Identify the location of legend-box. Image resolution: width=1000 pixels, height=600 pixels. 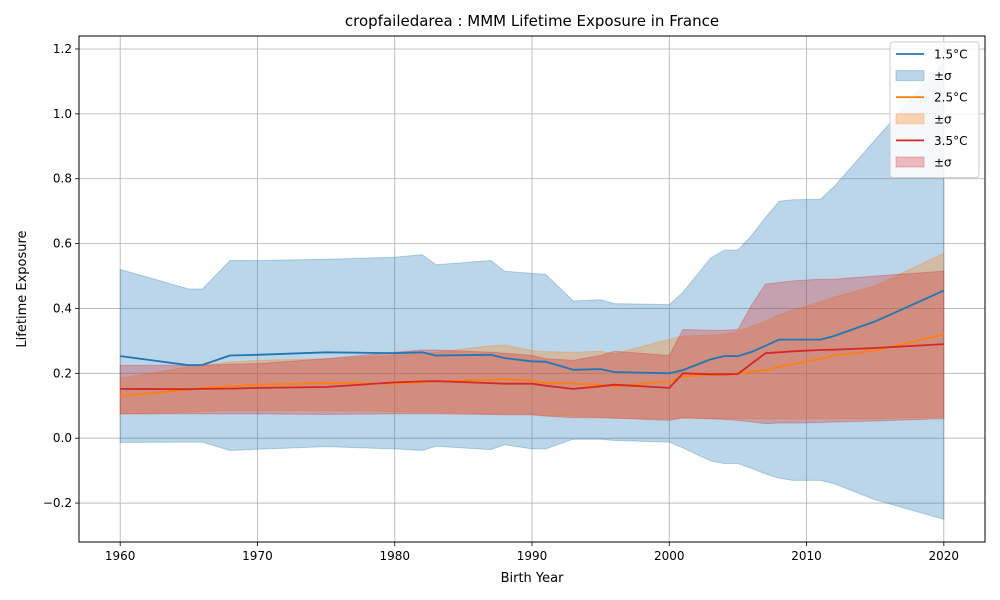
(934, 110).